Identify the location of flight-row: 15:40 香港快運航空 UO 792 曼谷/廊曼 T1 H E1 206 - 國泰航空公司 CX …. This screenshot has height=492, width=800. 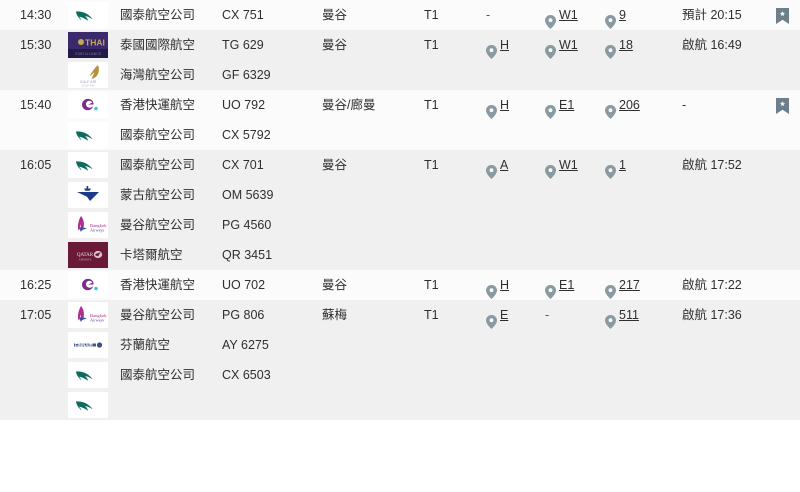
(400, 120).